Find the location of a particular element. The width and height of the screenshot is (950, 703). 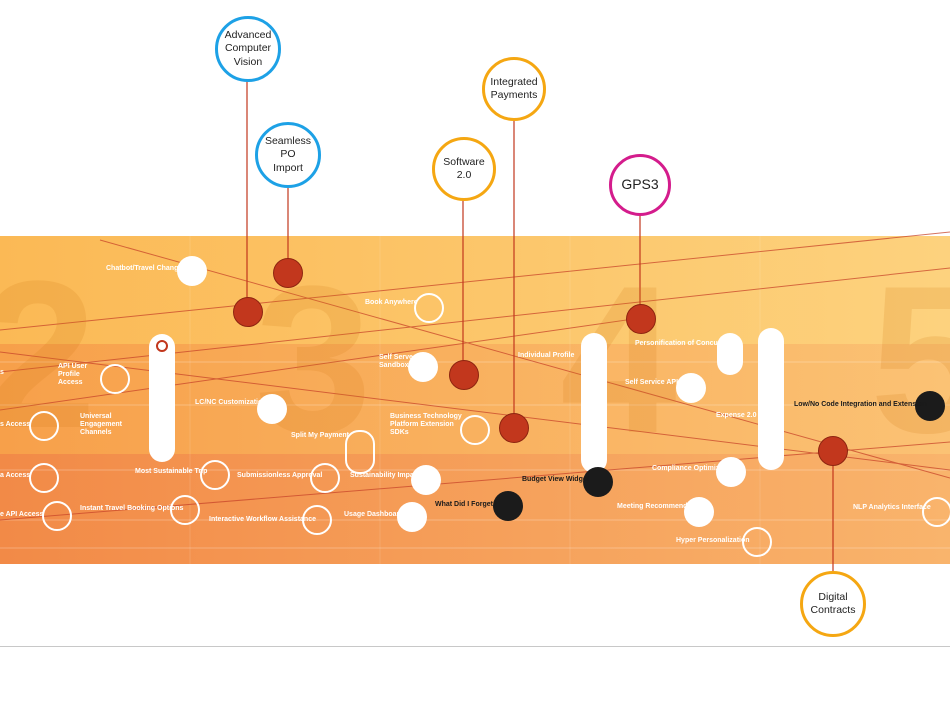

pill-split-payment is located at coordinates (360, 452).